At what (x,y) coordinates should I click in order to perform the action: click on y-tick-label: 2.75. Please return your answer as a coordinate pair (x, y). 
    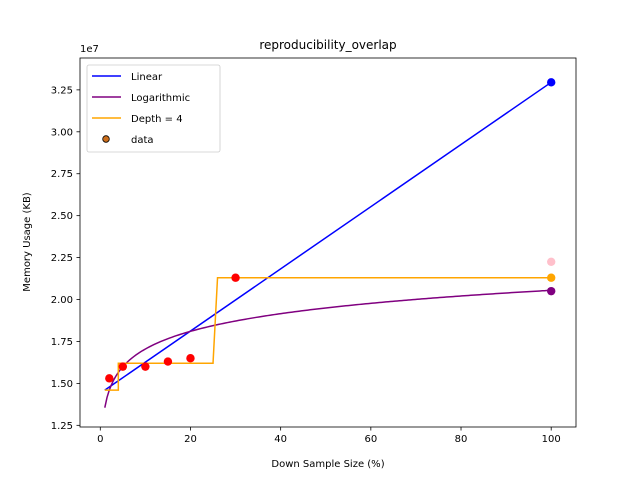
    Looking at the image, I should click on (62, 174).